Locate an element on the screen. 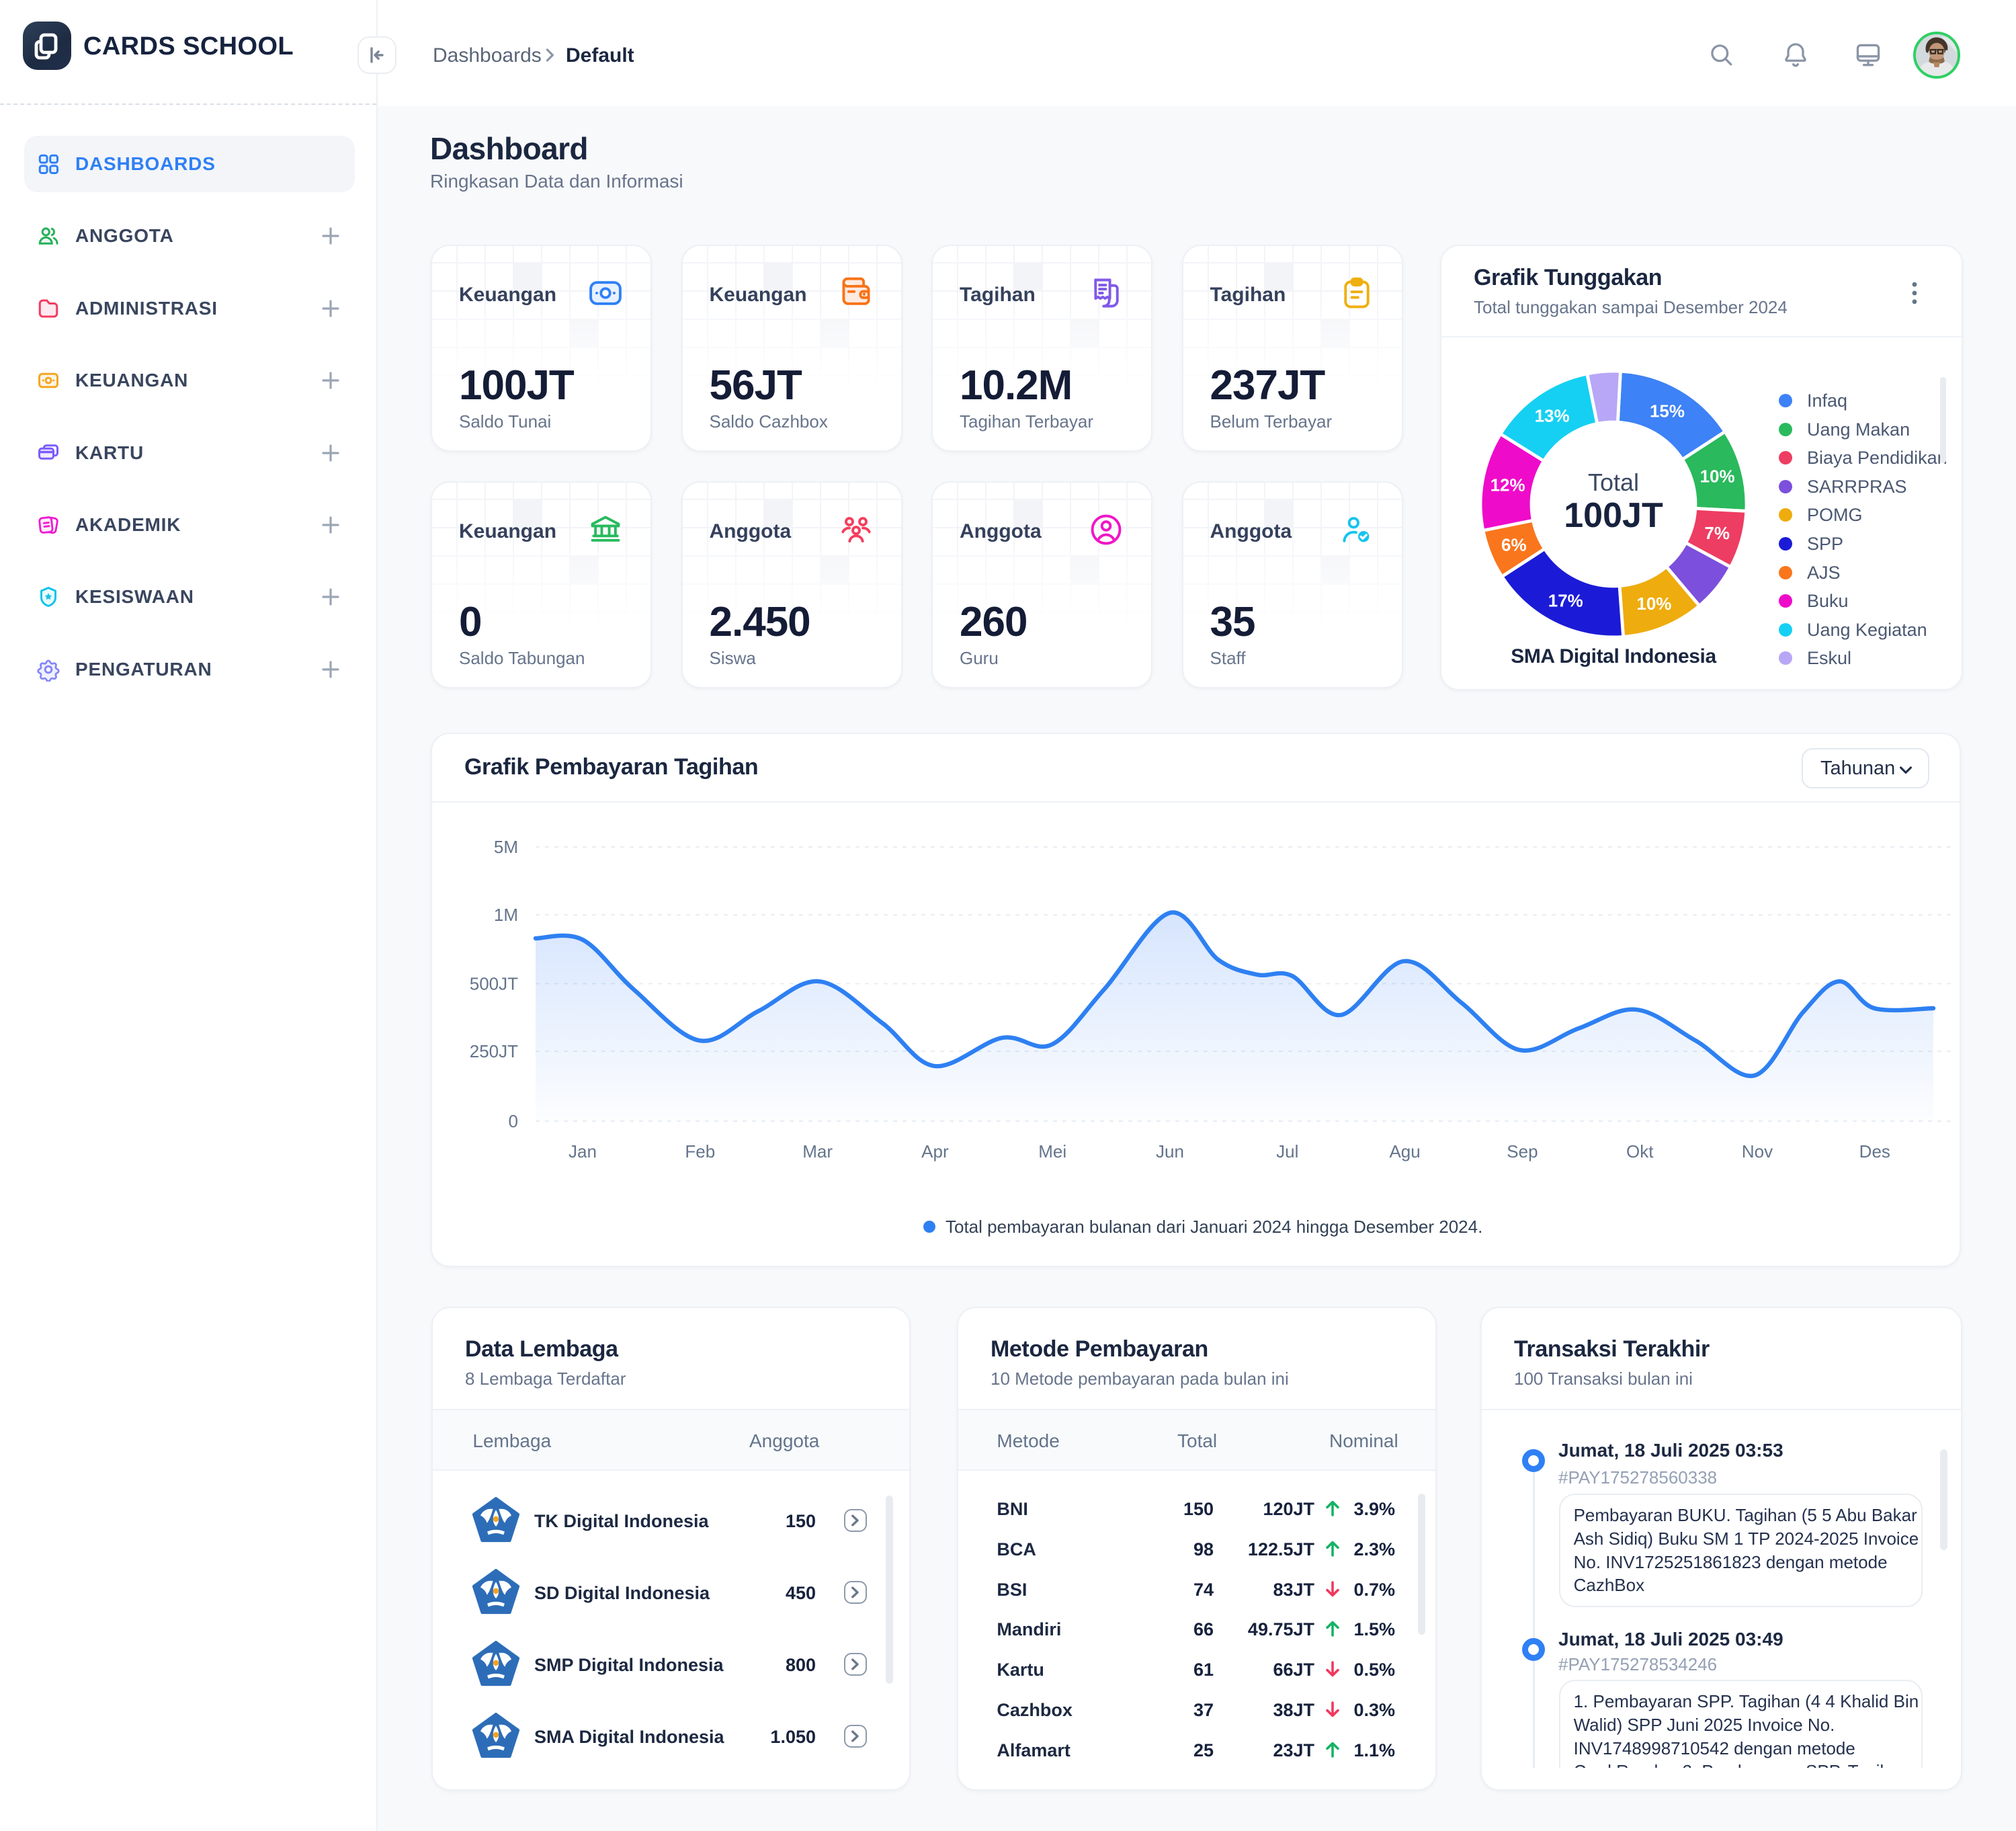  svg-text: Total is located at coordinates (1613, 482).